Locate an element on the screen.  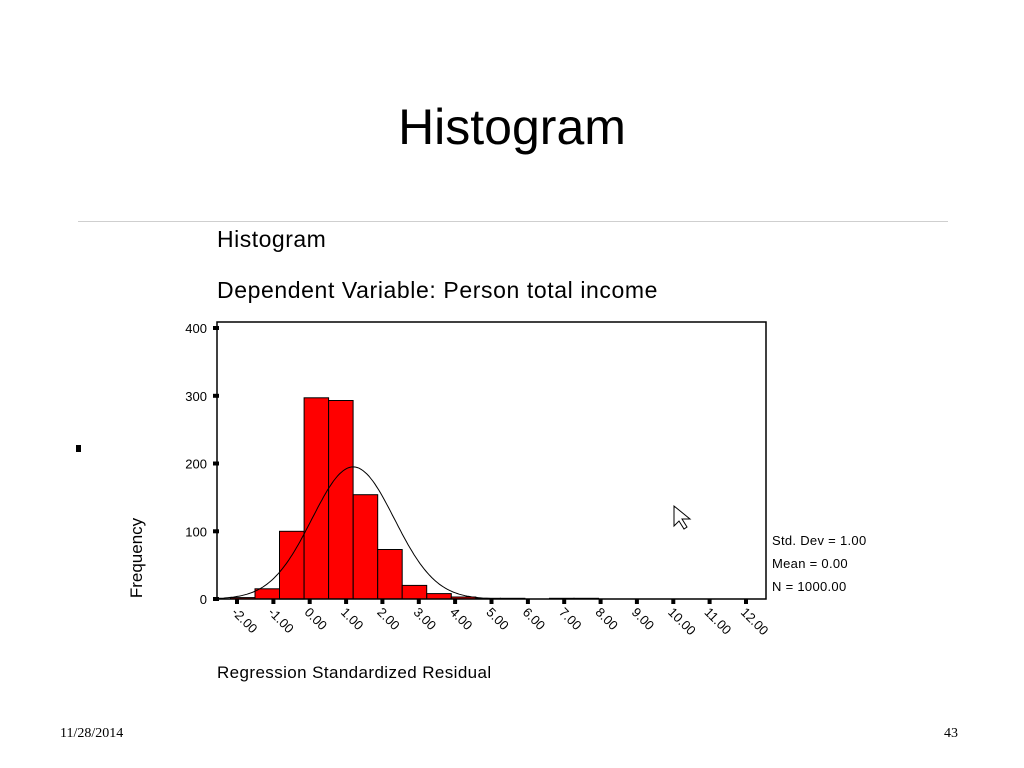
x-tick-label: 4.00 is located at coordinates (461, 619).